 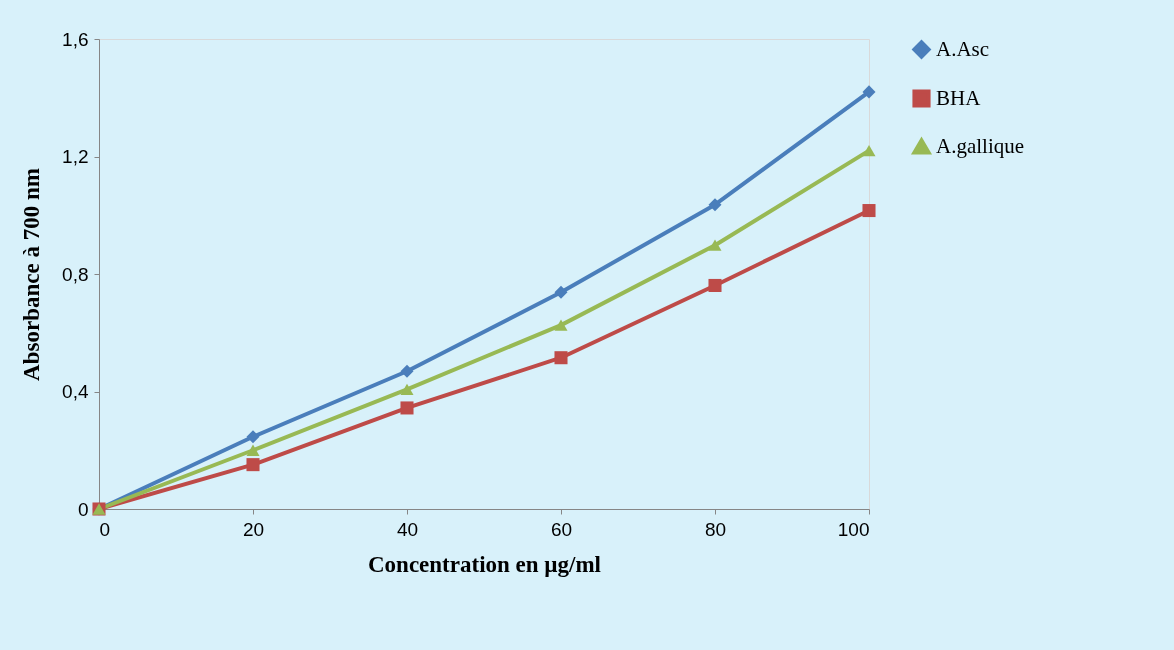 What do you see at coordinates (715, 529) in the screenshot?
I see `x-tick-label: 80` at bounding box center [715, 529].